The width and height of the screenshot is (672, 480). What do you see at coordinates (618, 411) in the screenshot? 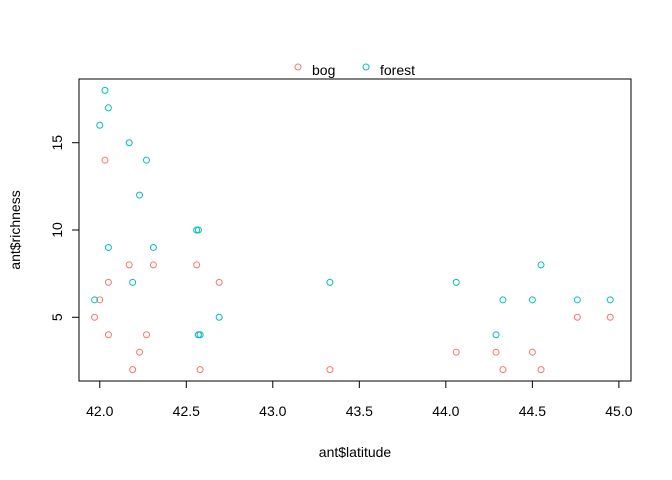
I see `x-tick-label: 45.0` at bounding box center [618, 411].